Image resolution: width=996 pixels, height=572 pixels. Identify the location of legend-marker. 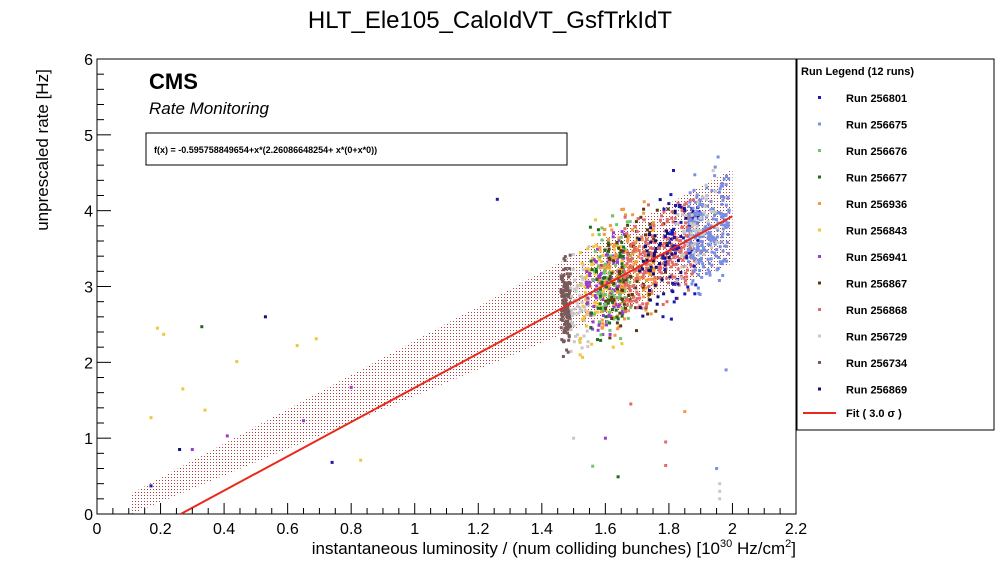
(819, 362).